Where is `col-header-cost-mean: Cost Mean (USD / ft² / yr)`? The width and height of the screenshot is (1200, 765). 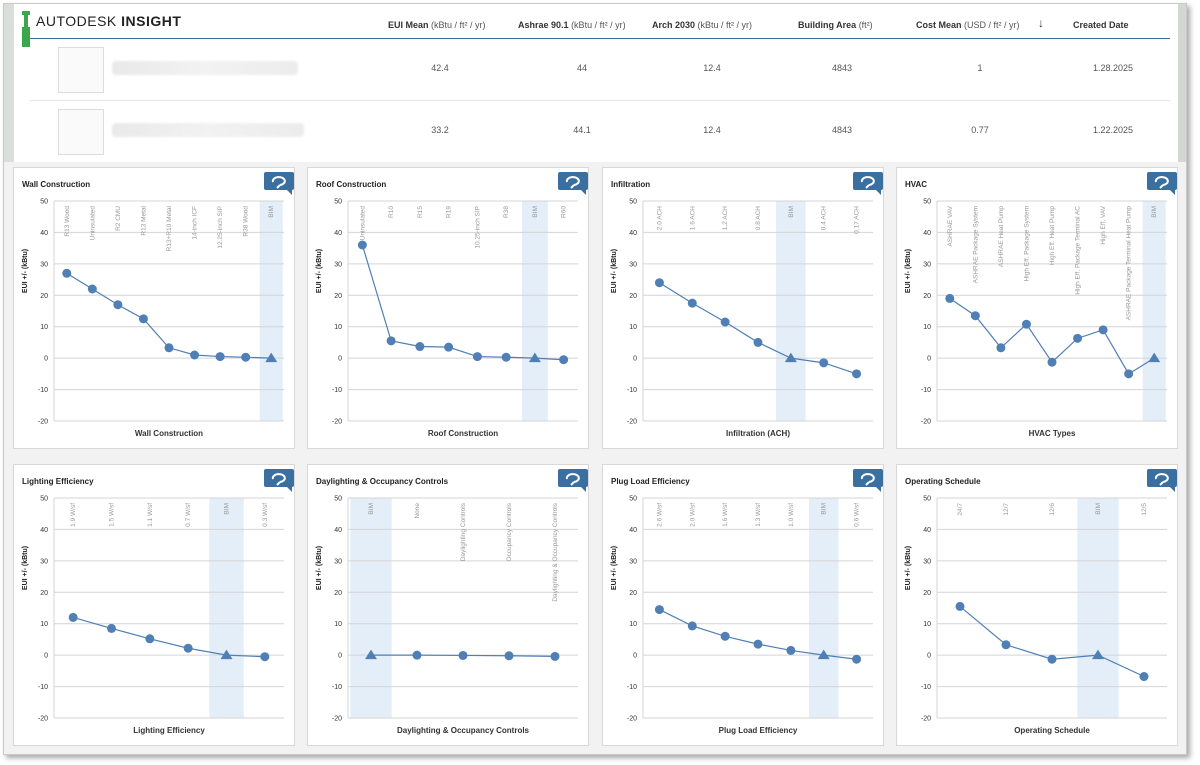
col-header-cost-mean: Cost Mean (USD / ft² / yr) is located at coordinates (968, 25).